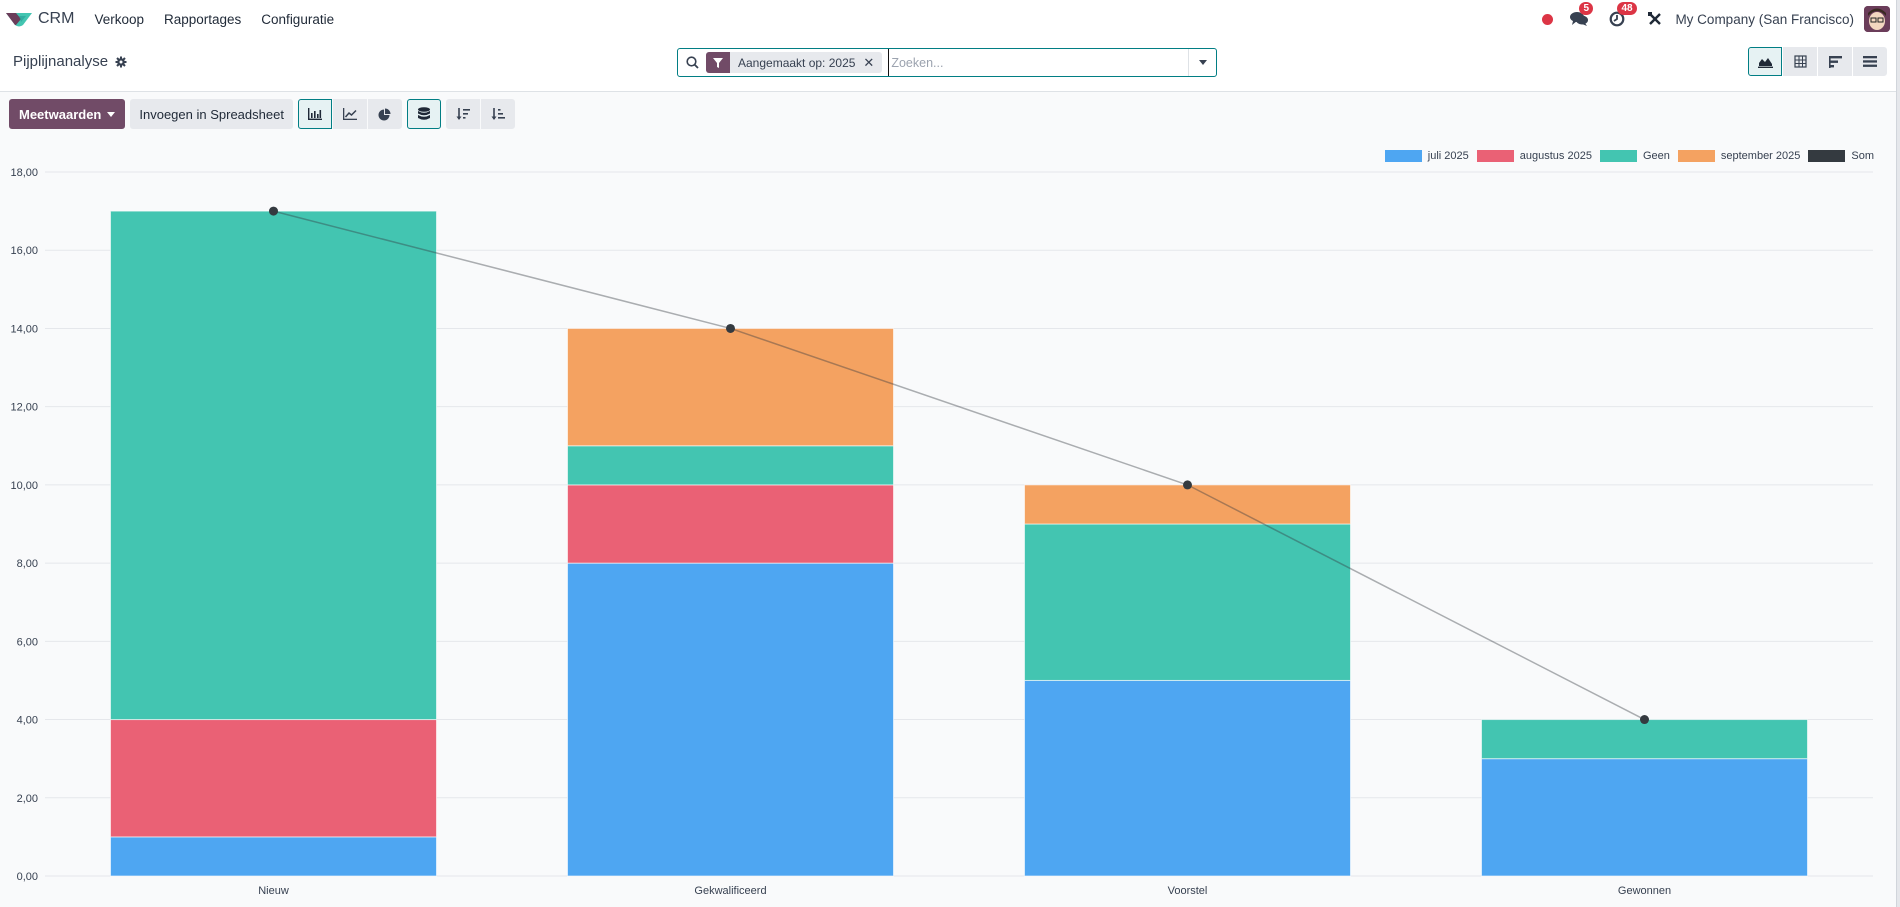 The width and height of the screenshot is (1900, 907). I want to click on y-tick-label: 16,00, so click(24, 251).